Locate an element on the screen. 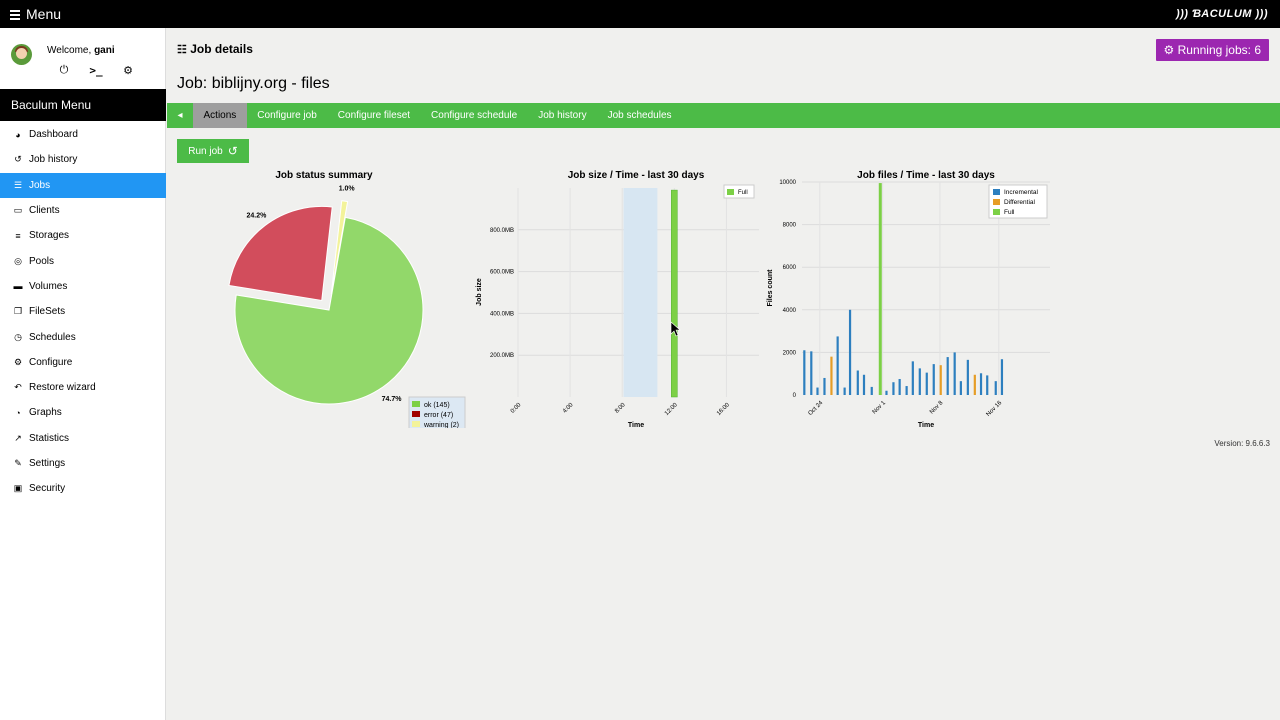 Image resolution: width=1280 pixels, height=720 pixels. sidebar-item-statistics: ↗ Statistics is located at coordinates (83, 438).